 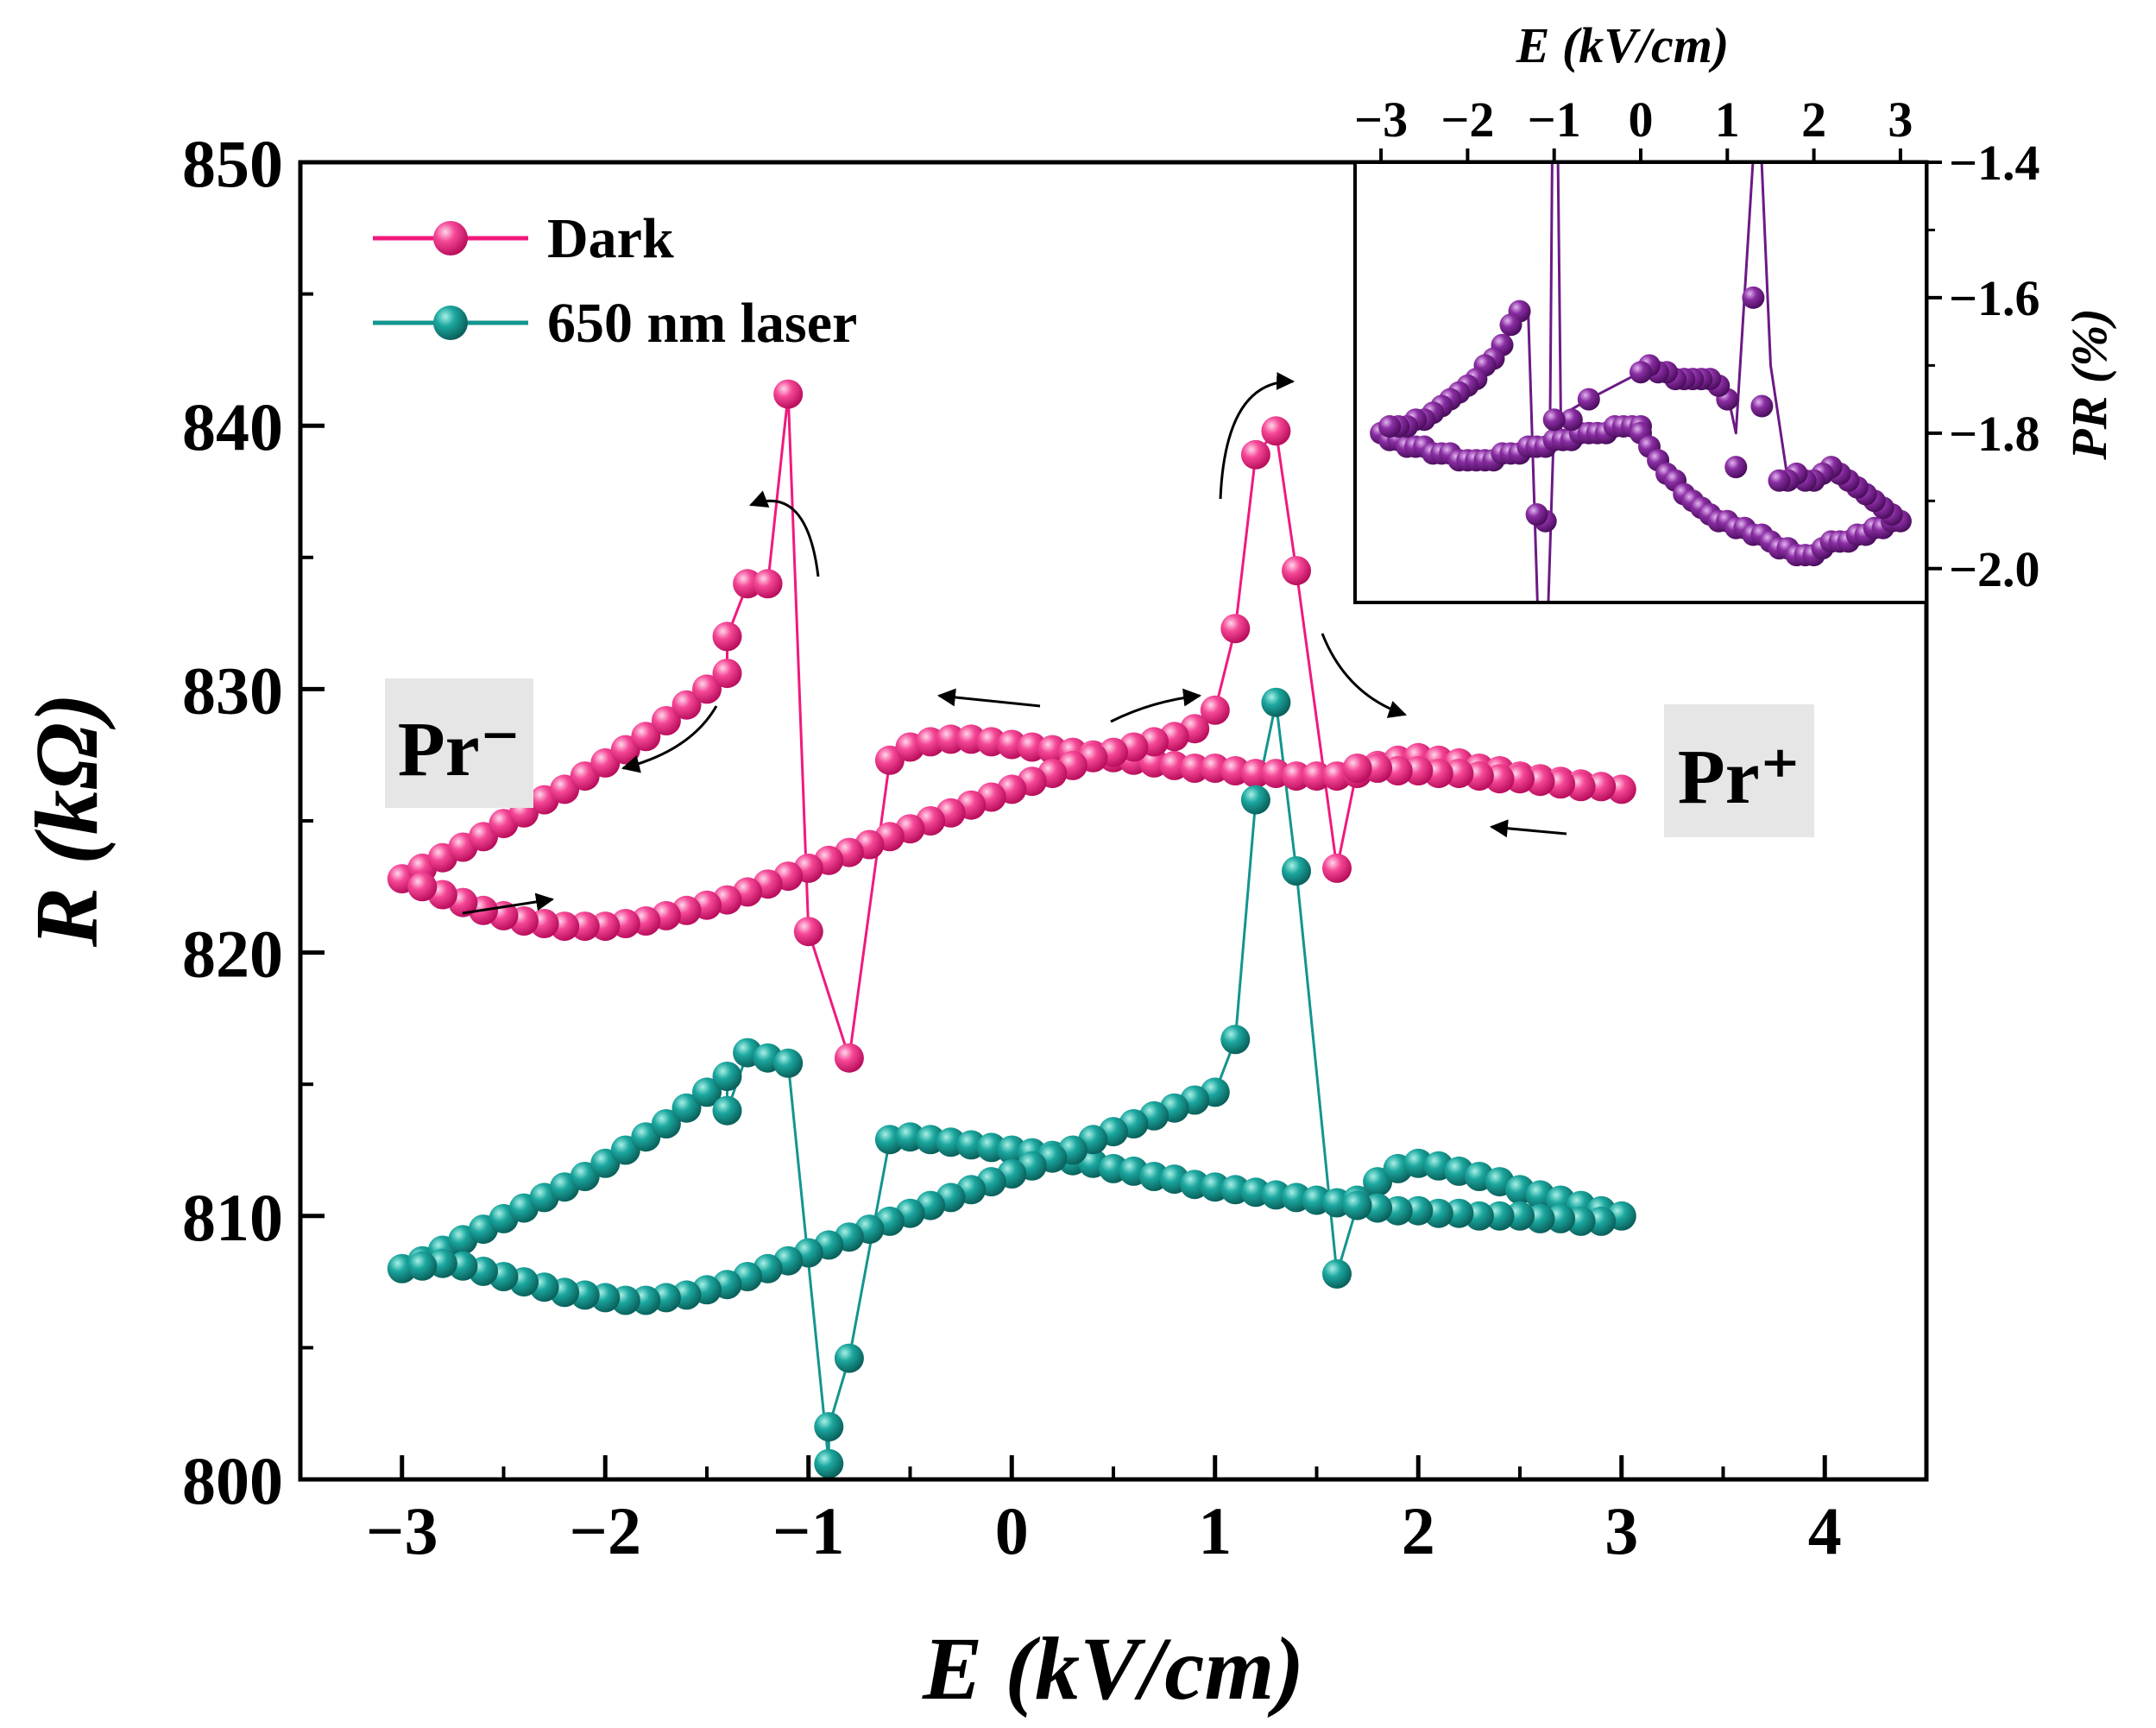 What do you see at coordinates (702, 323) in the screenshot?
I see `legend-label-laser: 650 nm laser` at bounding box center [702, 323].